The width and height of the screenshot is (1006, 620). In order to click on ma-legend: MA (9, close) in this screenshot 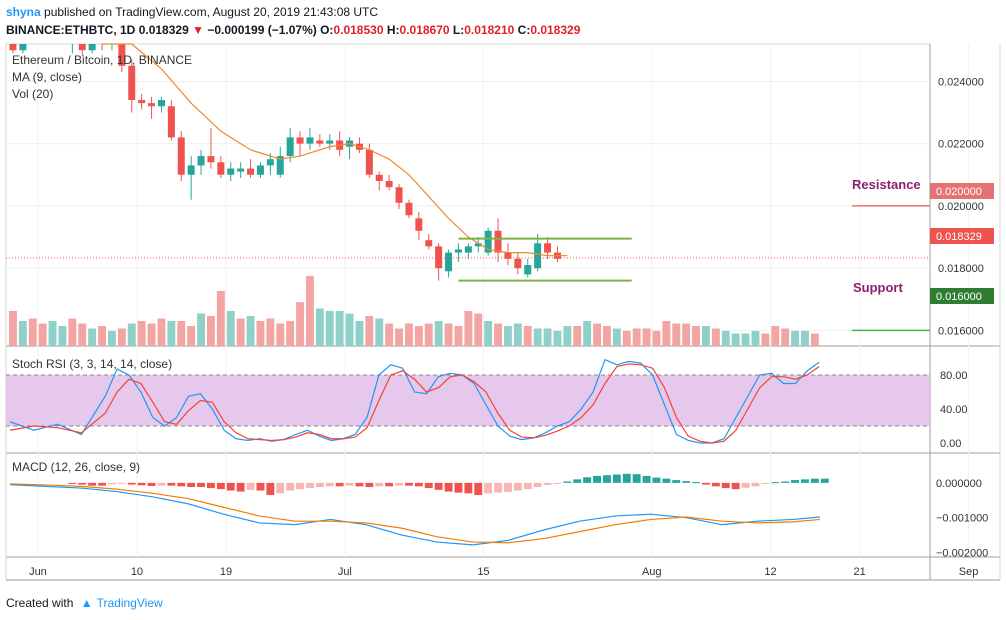, I will do `click(47, 77)`.